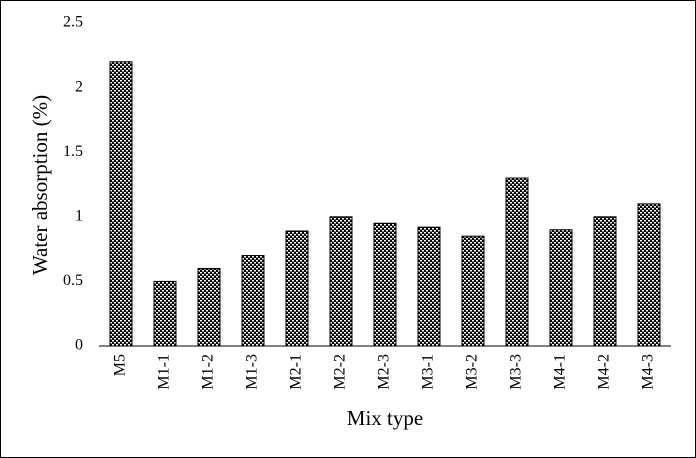  Describe the element at coordinates (79, 345) in the screenshot. I see `y-tick-label: 0` at that location.